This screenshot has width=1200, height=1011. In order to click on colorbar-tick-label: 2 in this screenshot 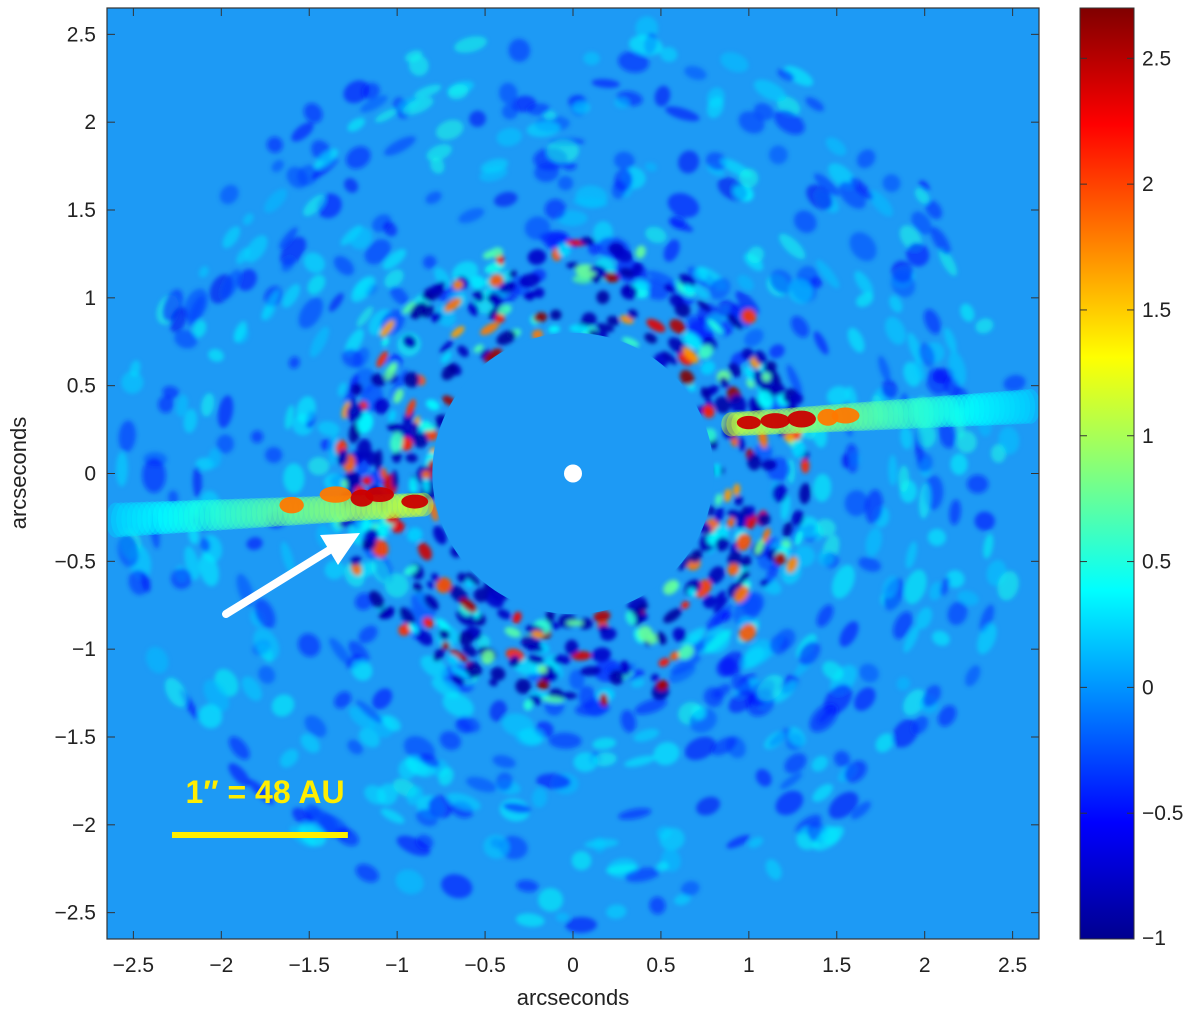, I will do `click(1148, 184)`.